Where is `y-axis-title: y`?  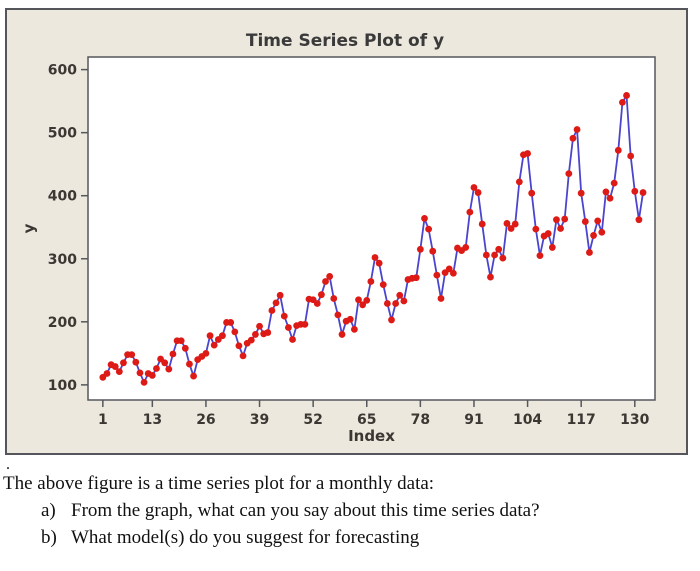
y-axis-title: y is located at coordinates (29, 228).